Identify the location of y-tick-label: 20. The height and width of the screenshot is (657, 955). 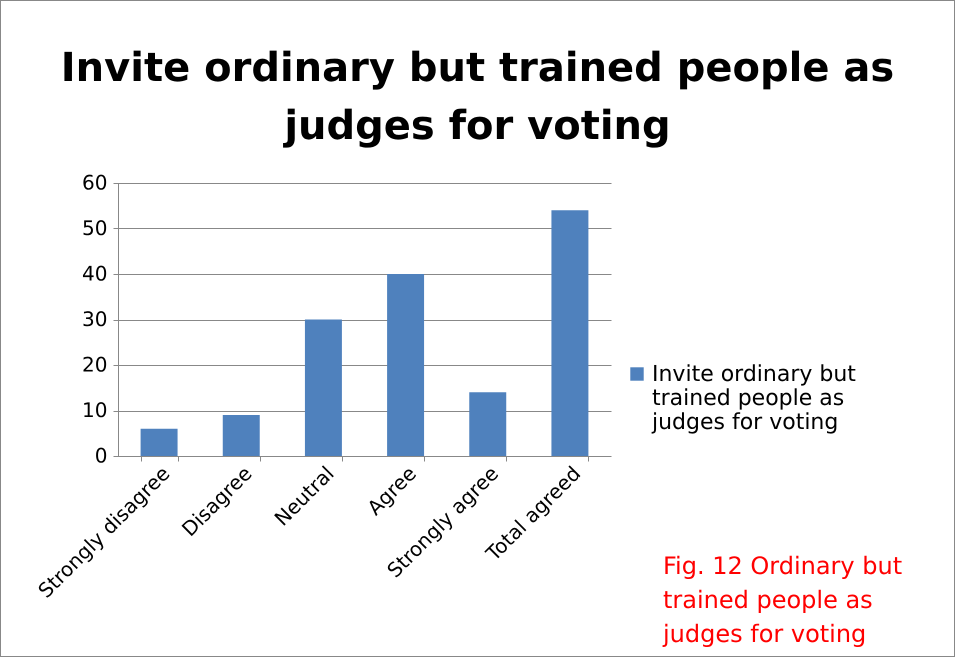
(95, 364).